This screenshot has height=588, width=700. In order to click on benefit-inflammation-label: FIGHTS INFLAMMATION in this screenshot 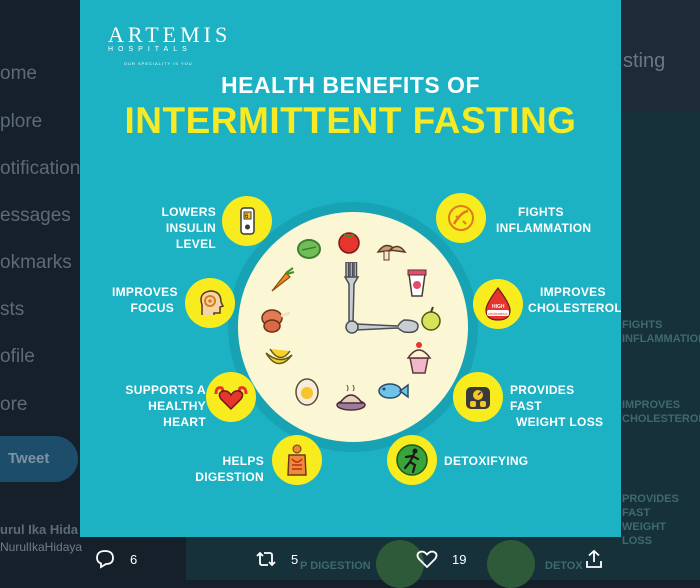, I will do `click(544, 220)`.